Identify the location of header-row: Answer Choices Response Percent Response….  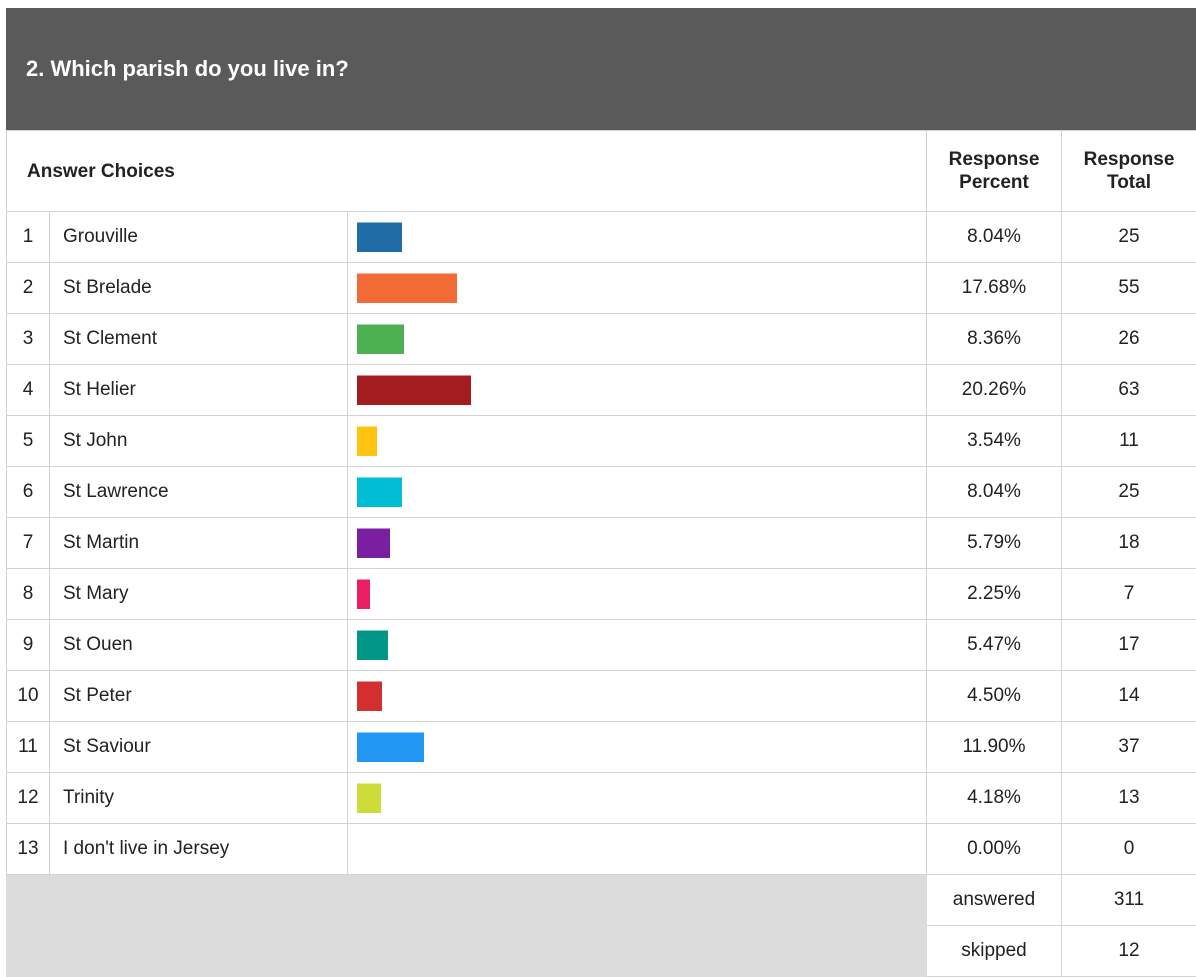
(601, 171).